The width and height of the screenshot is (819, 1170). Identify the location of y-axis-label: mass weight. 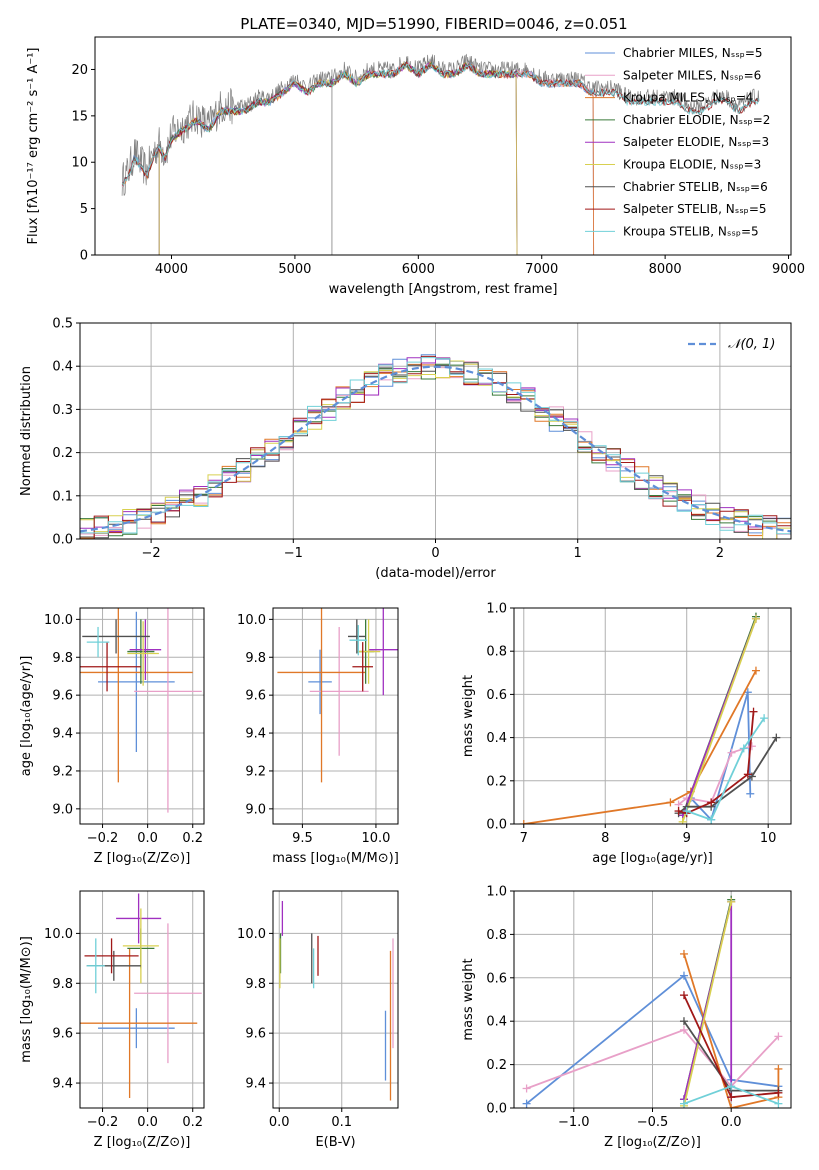
(468, 716).